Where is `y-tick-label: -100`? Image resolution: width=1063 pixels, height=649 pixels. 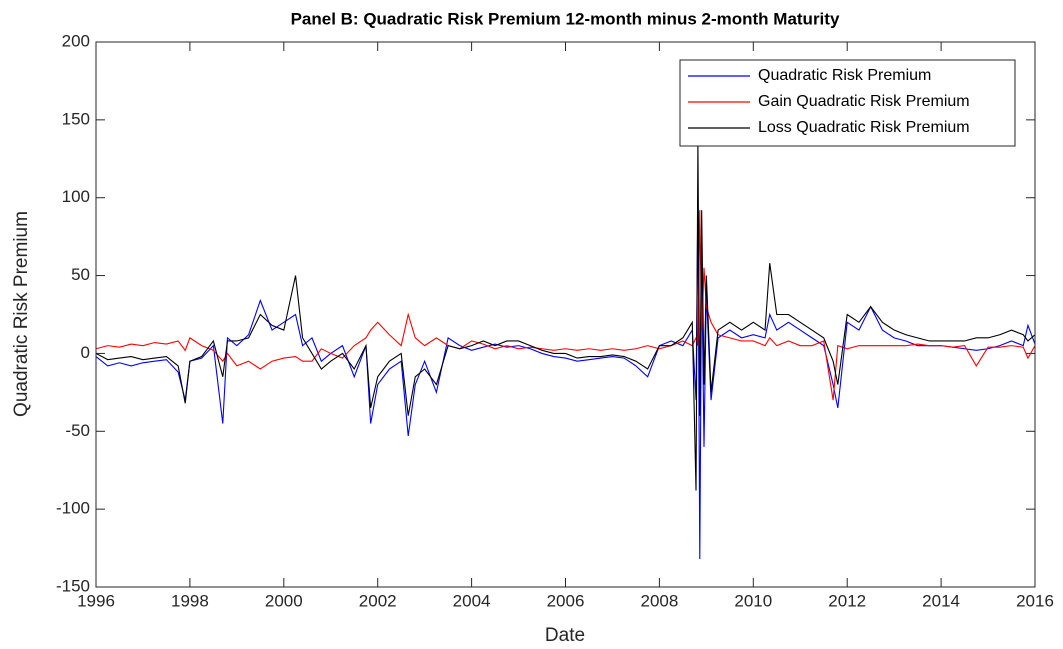
y-tick-label: -100 is located at coordinates (73, 508).